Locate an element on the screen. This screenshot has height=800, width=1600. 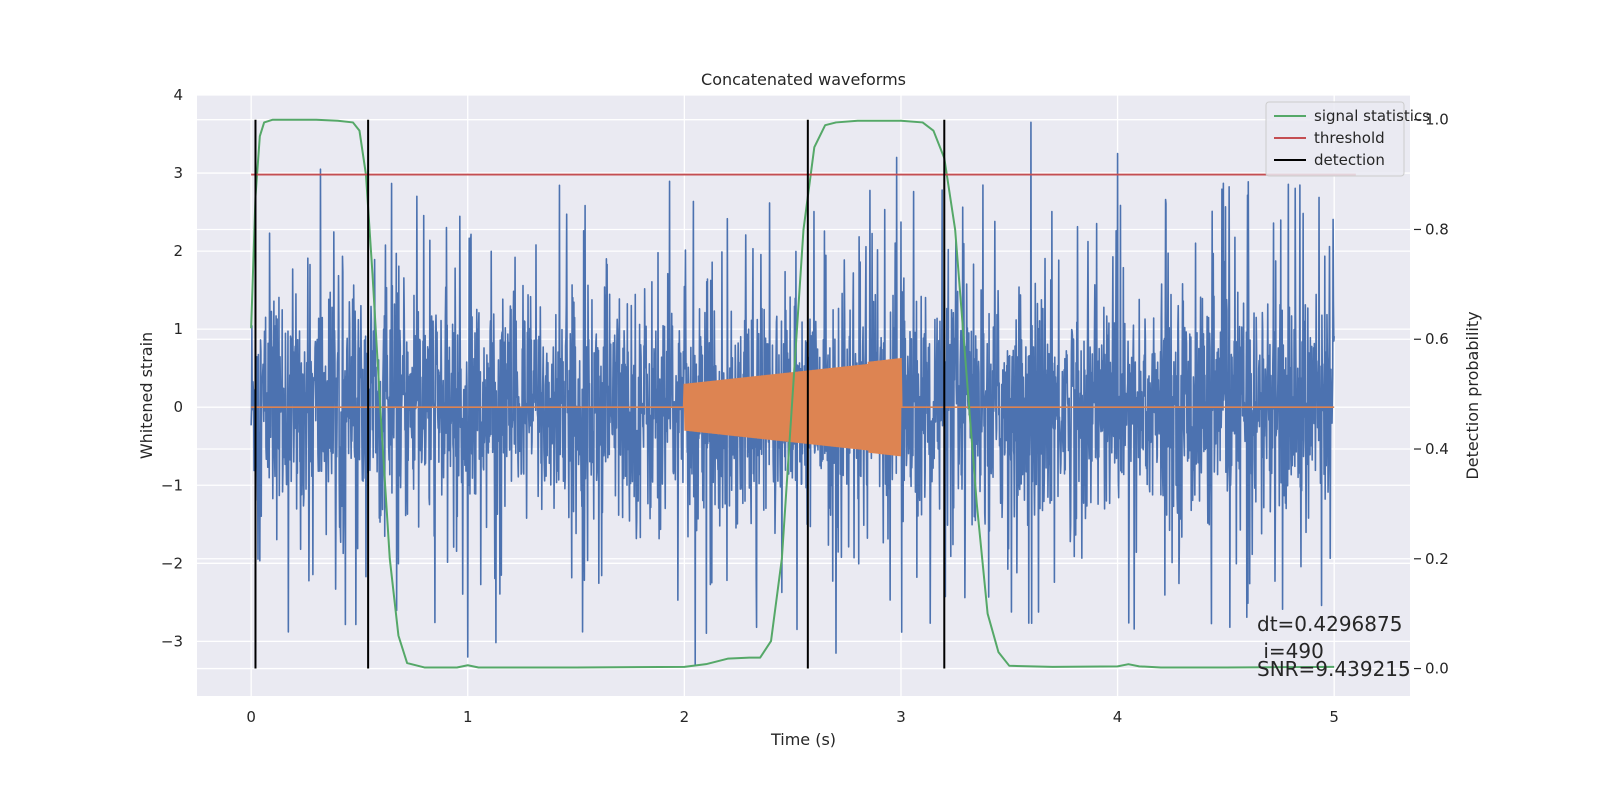
x-tick-label: 0 is located at coordinates (251, 717).